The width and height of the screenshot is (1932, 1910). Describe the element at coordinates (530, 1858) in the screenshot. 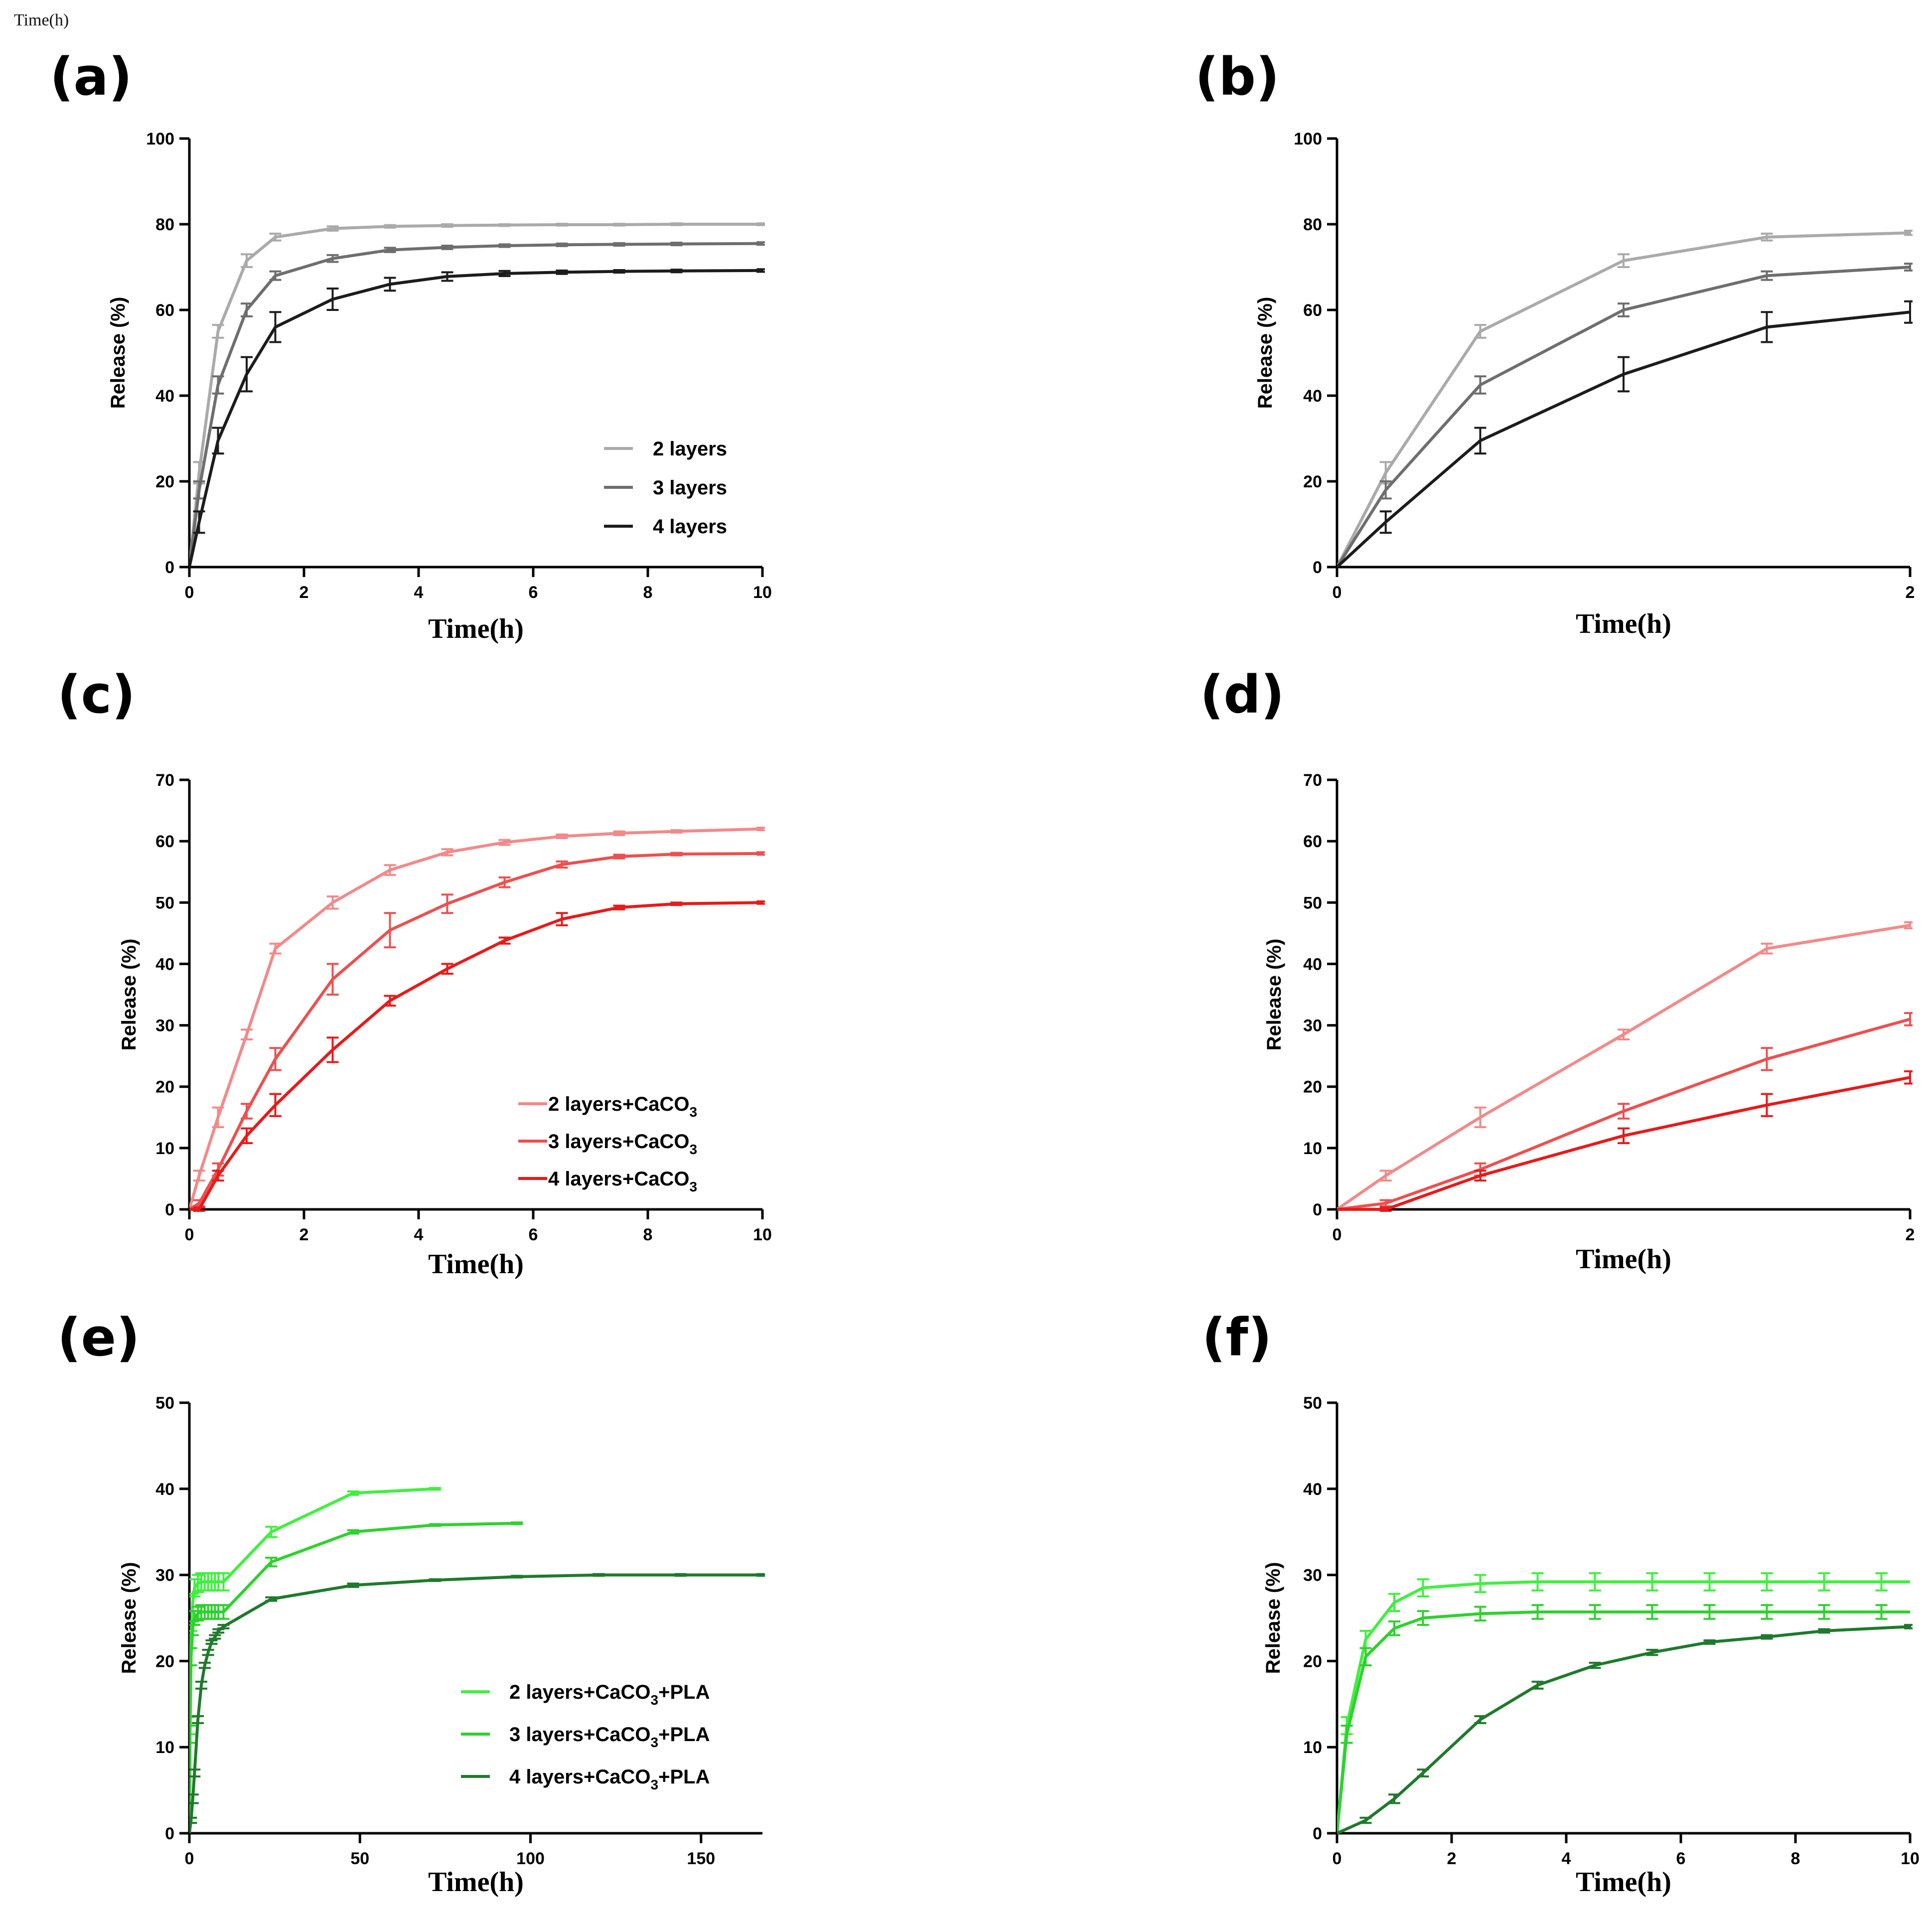

I see `x-tick-label: 100` at that location.